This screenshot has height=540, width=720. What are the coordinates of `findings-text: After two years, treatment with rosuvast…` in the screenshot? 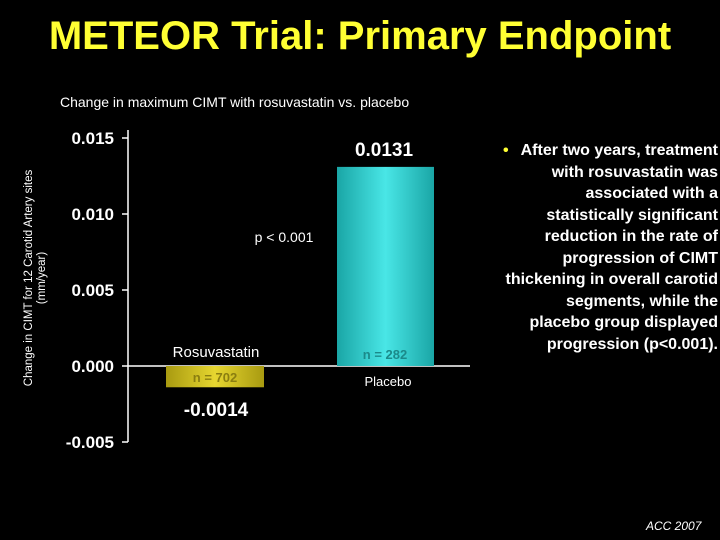 It's located at (612, 247).